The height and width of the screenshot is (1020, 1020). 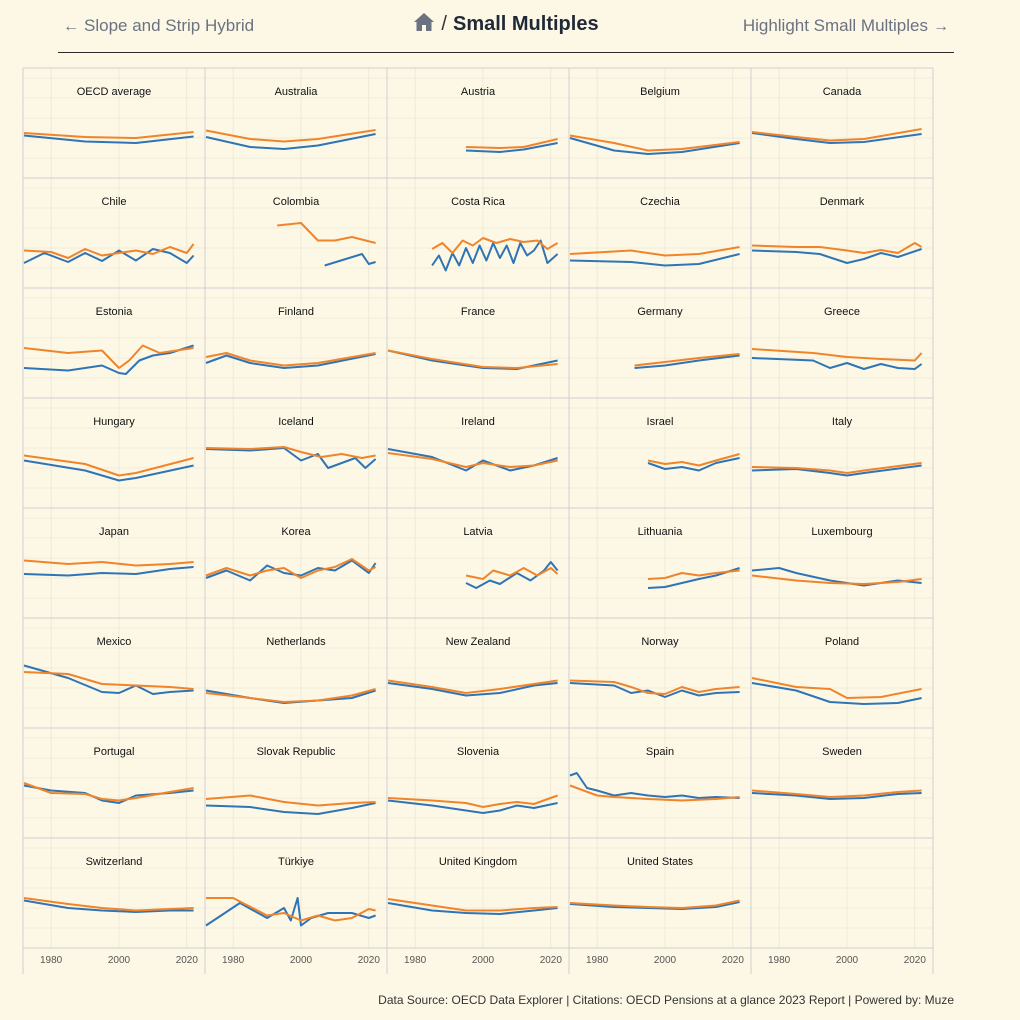 What do you see at coordinates (660, 422) in the screenshot?
I see `panel-title: Israel` at bounding box center [660, 422].